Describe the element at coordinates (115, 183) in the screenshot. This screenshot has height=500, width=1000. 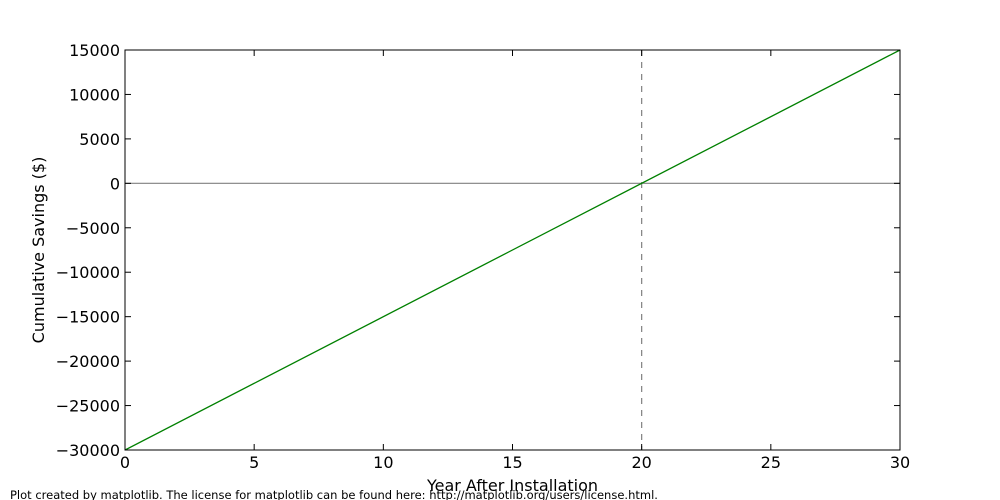
I see `y-tick-label: 0` at that location.